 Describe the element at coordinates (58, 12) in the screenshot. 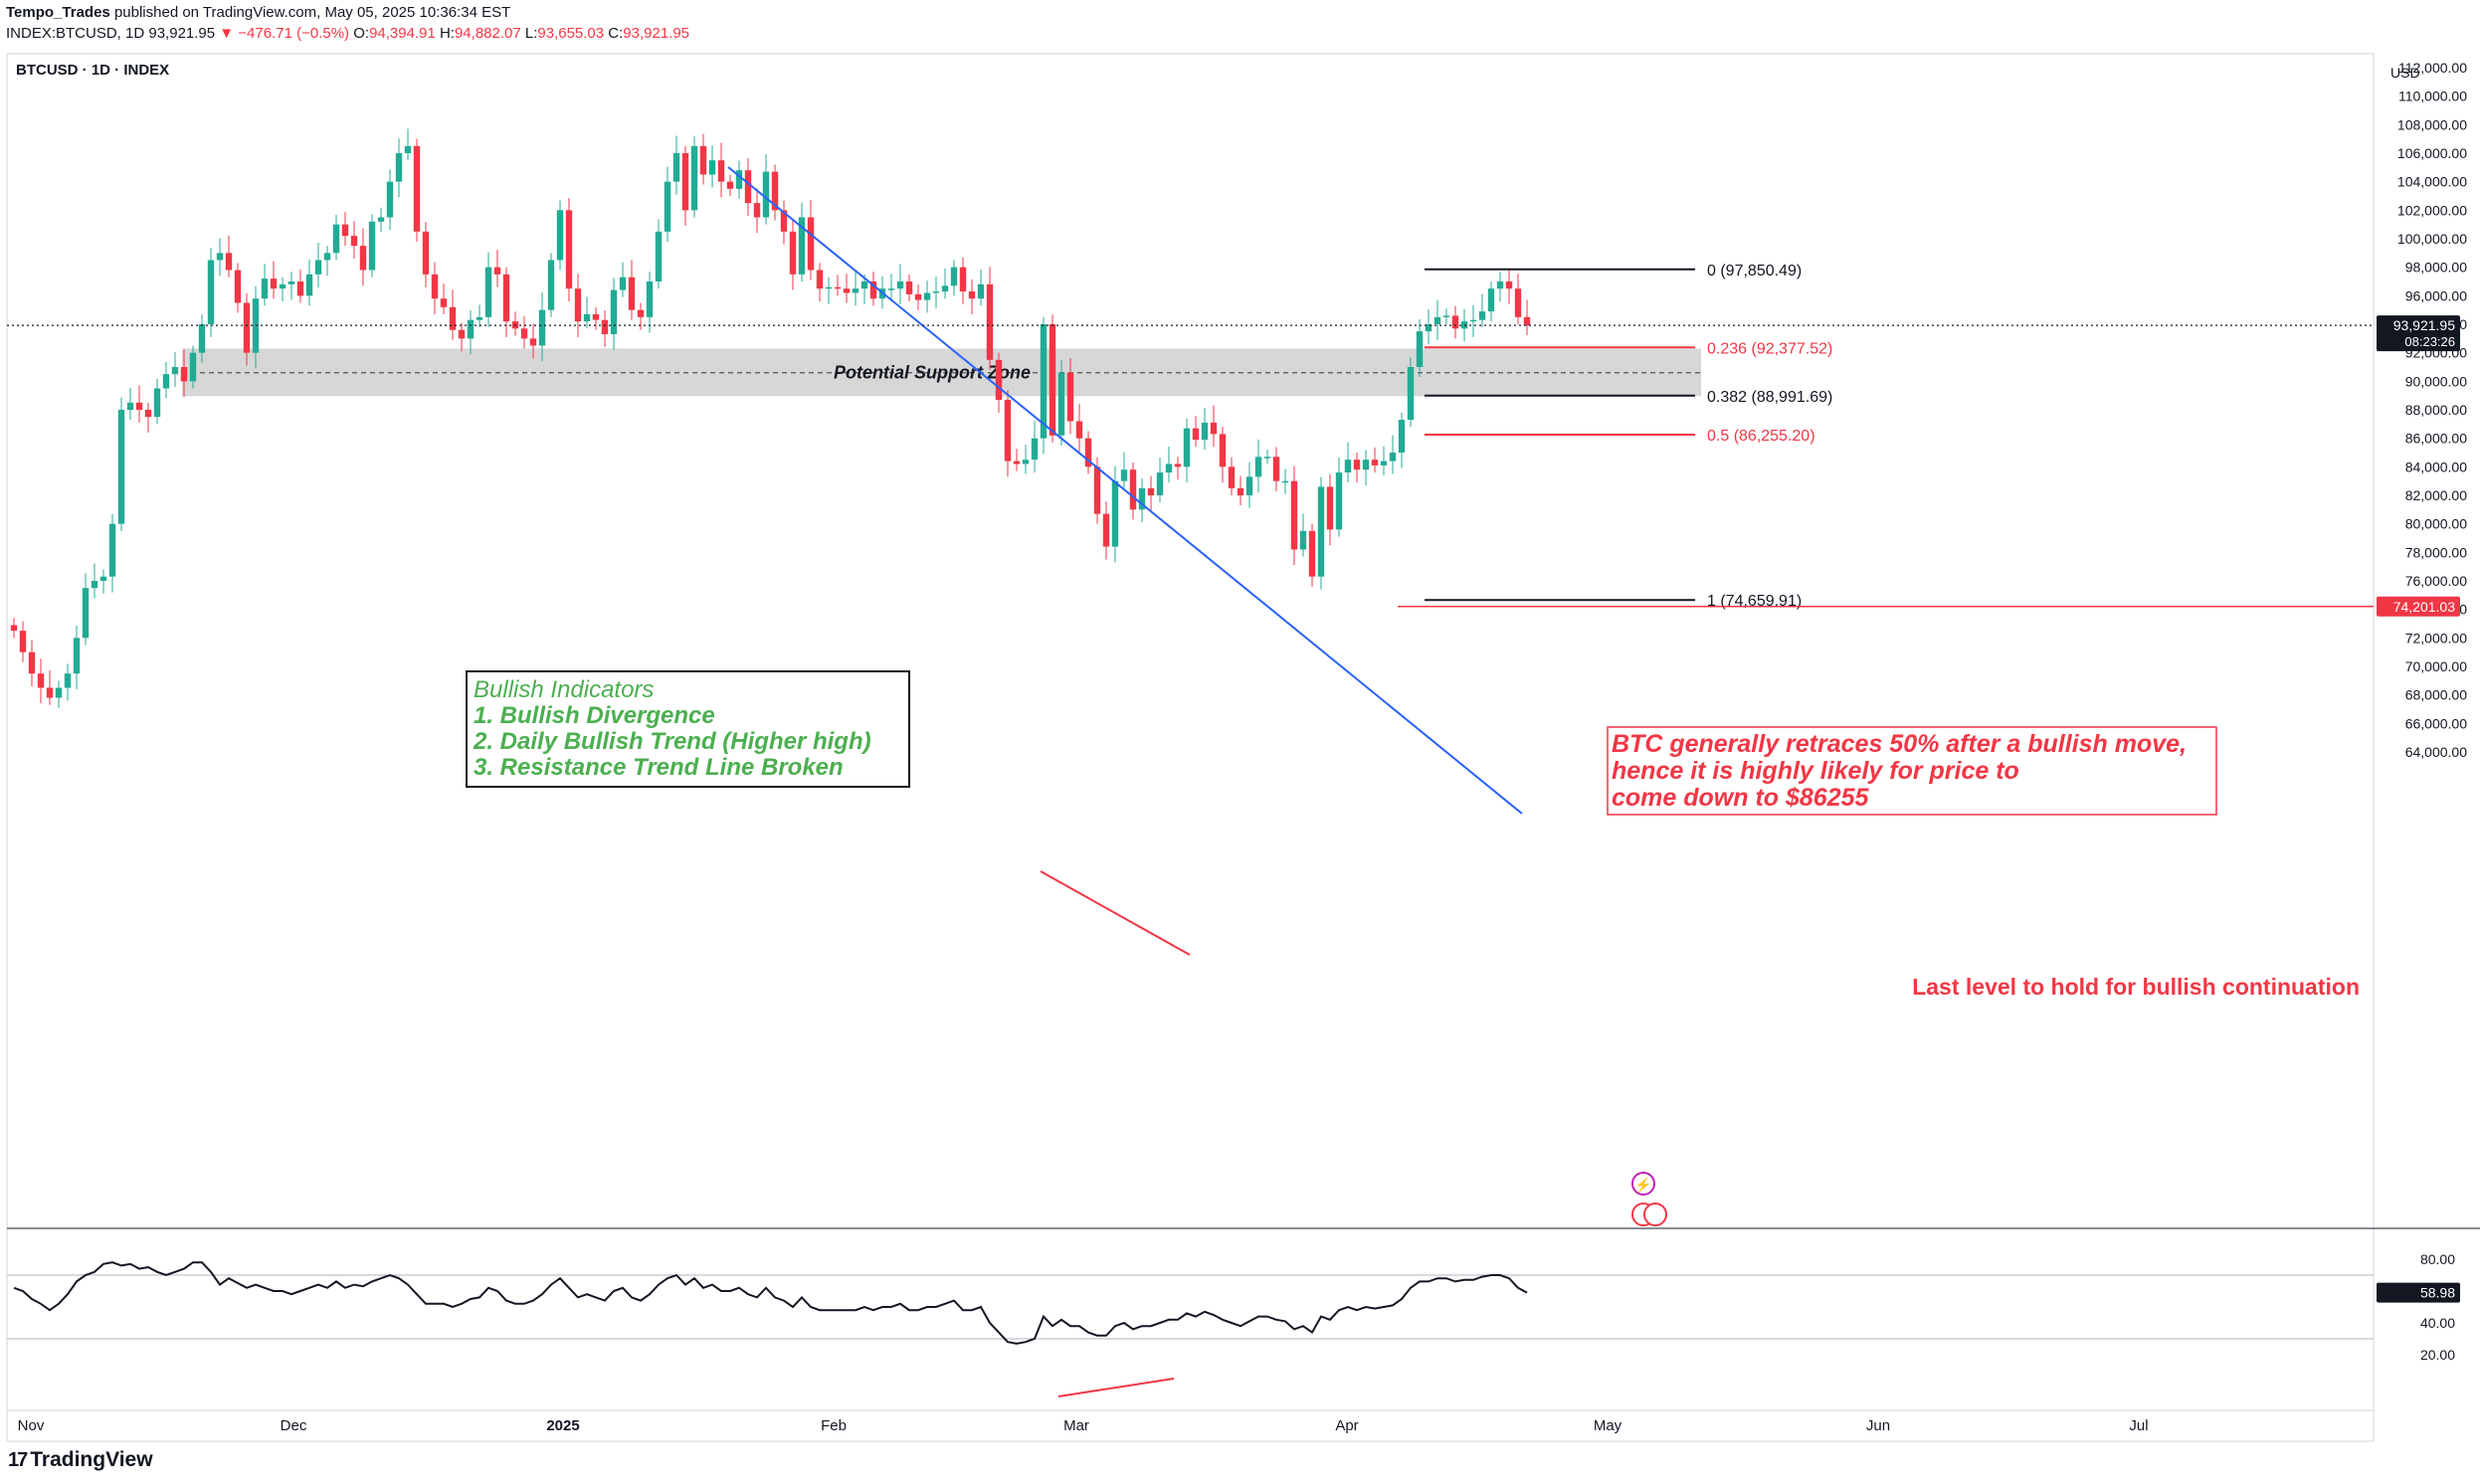

I see `author-name: Tempo_Trades` at that location.